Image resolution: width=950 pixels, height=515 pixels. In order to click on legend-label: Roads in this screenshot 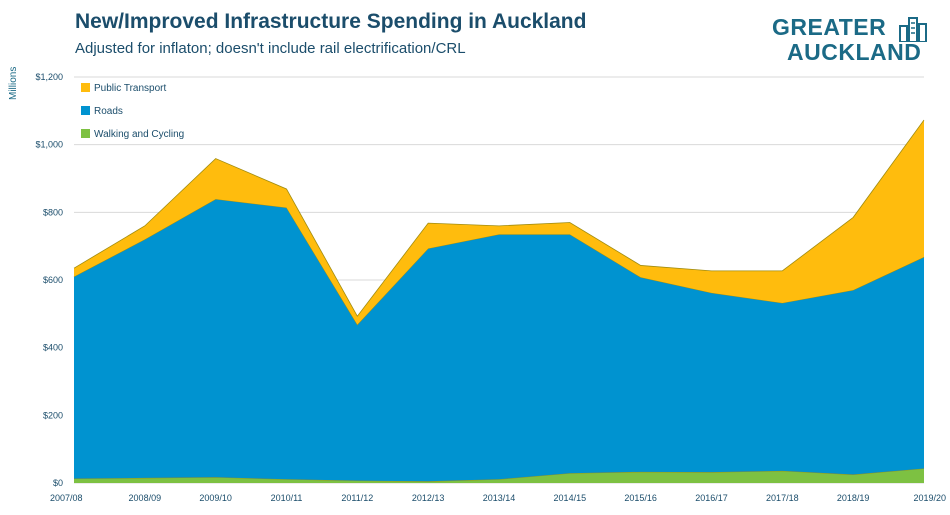, I will do `click(108, 111)`.